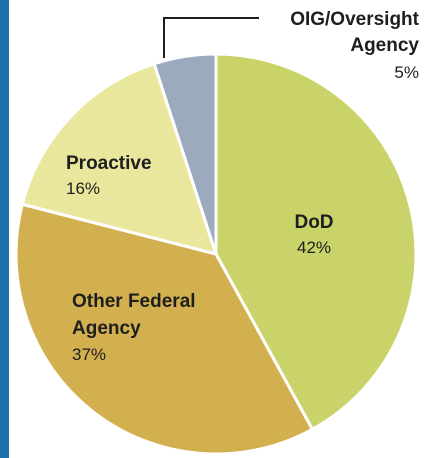 The height and width of the screenshot is (458, 429). Describe the element at coordinates (109, 163) in the screenshot. I see `slice-label-proactive: Proactive` at that location.